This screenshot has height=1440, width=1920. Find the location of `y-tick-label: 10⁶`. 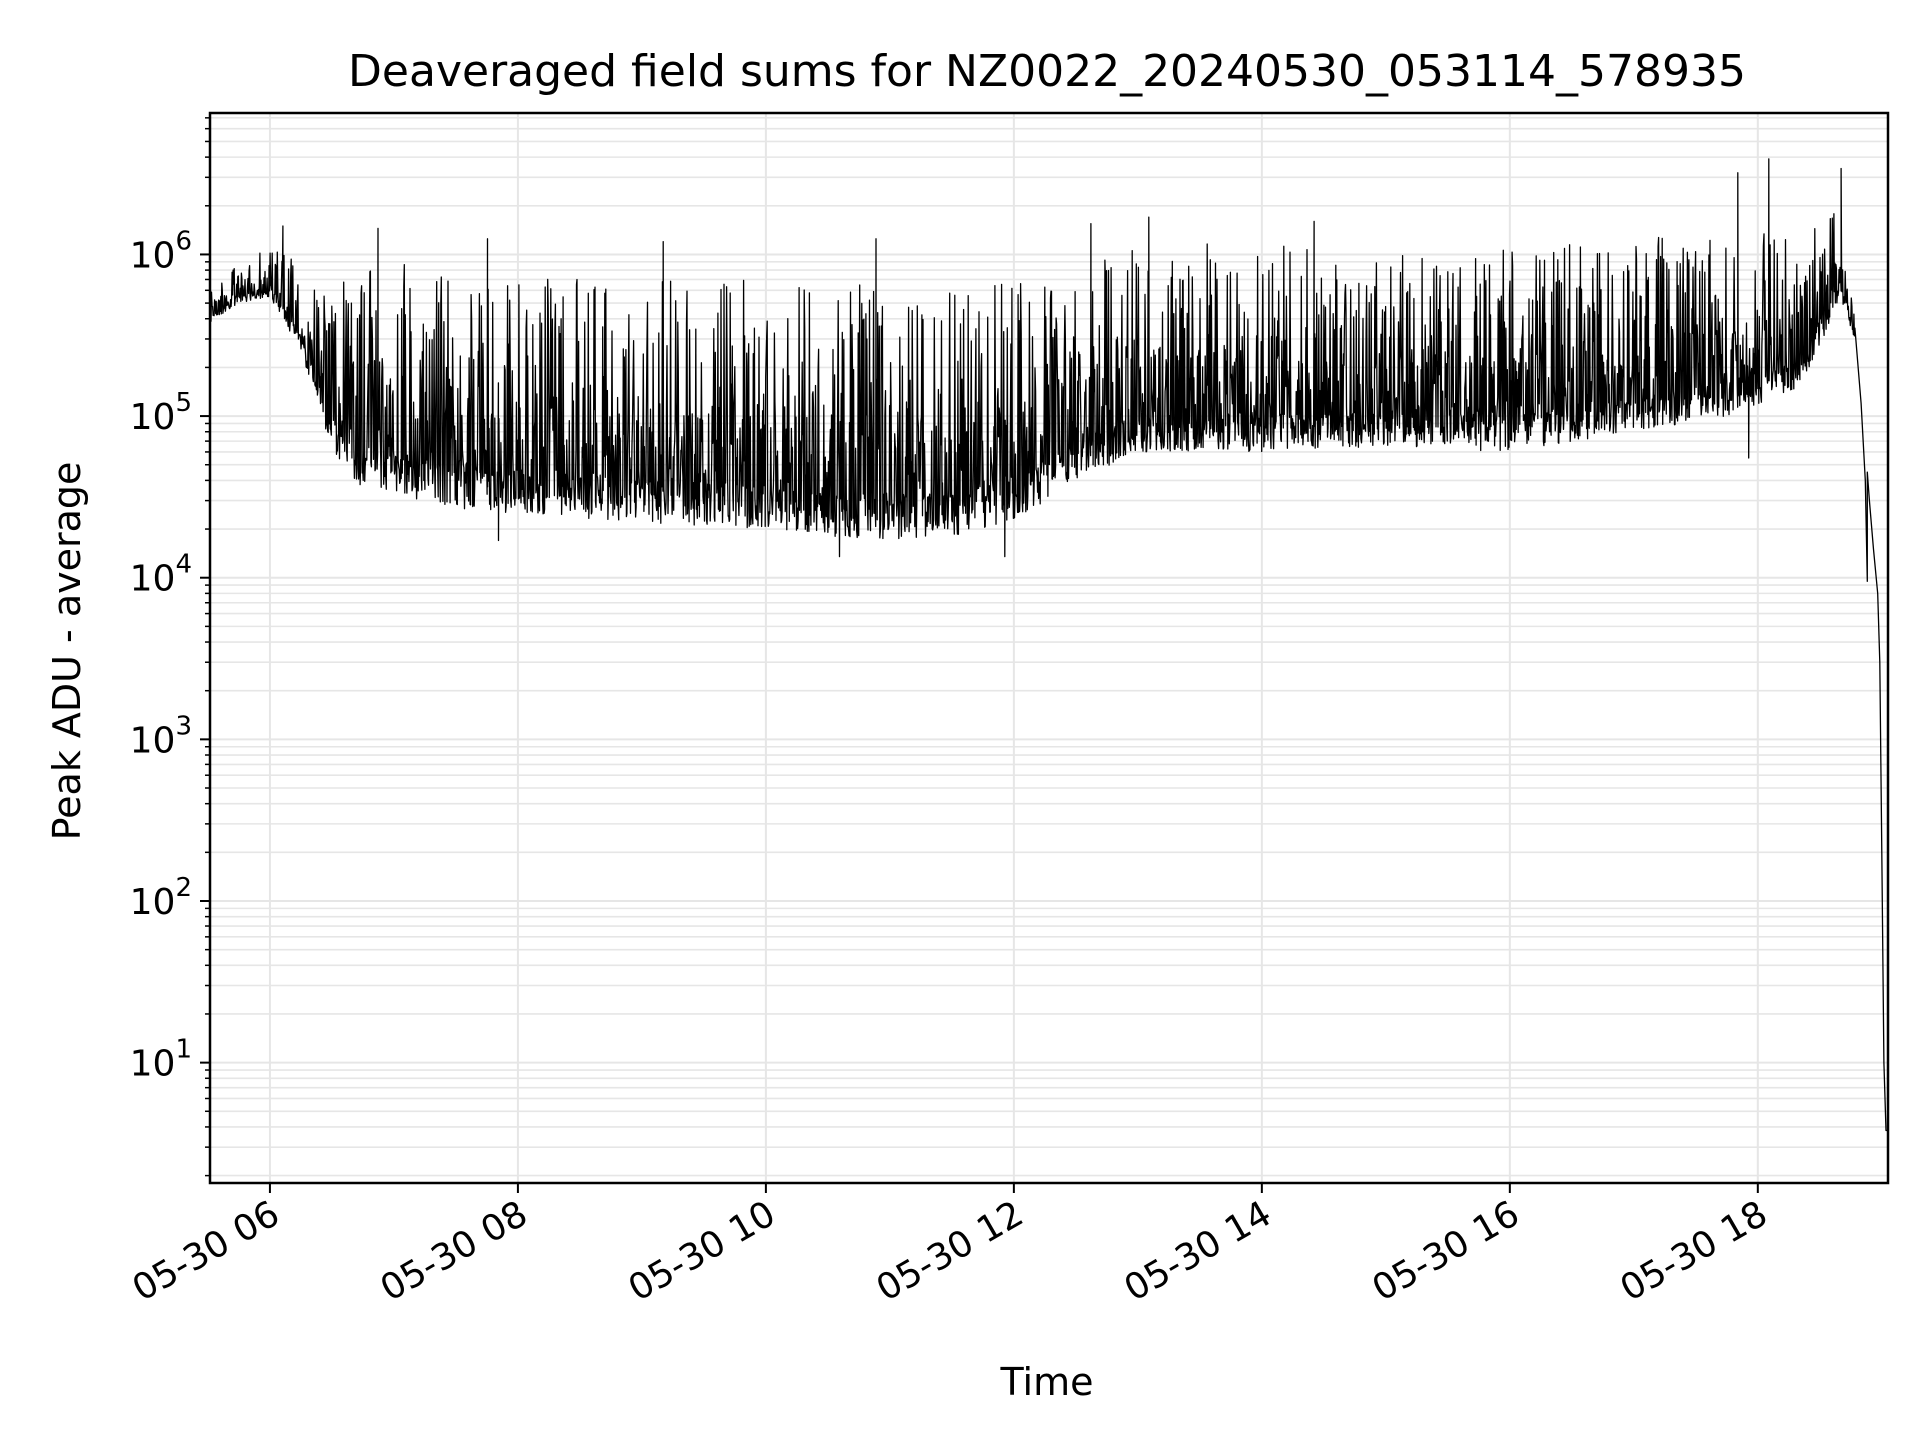

y-tick-label: 10⁶ is located at coordinates (161, 251).